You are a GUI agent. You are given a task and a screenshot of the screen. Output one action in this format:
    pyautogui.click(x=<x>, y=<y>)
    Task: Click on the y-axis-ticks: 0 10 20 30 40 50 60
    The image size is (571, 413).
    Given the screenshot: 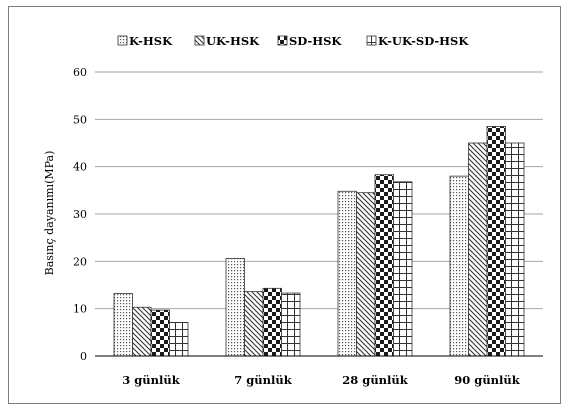 What is the action you would take?
    pyautogui.click(x=80, y=214)
    